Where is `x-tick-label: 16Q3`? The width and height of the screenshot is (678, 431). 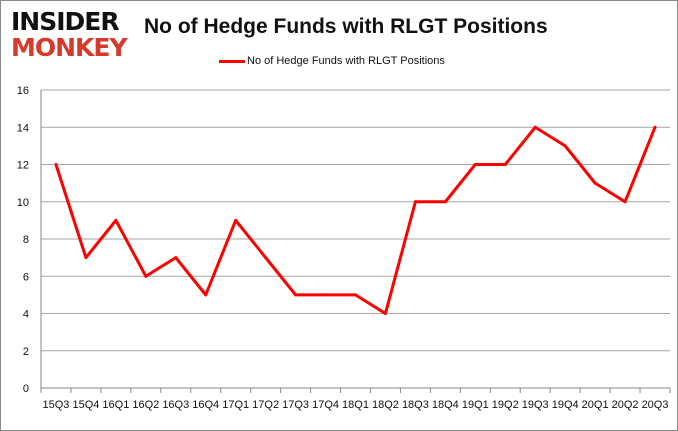
x-tick-label: 16Q3 is located at coordinates (175, 405).